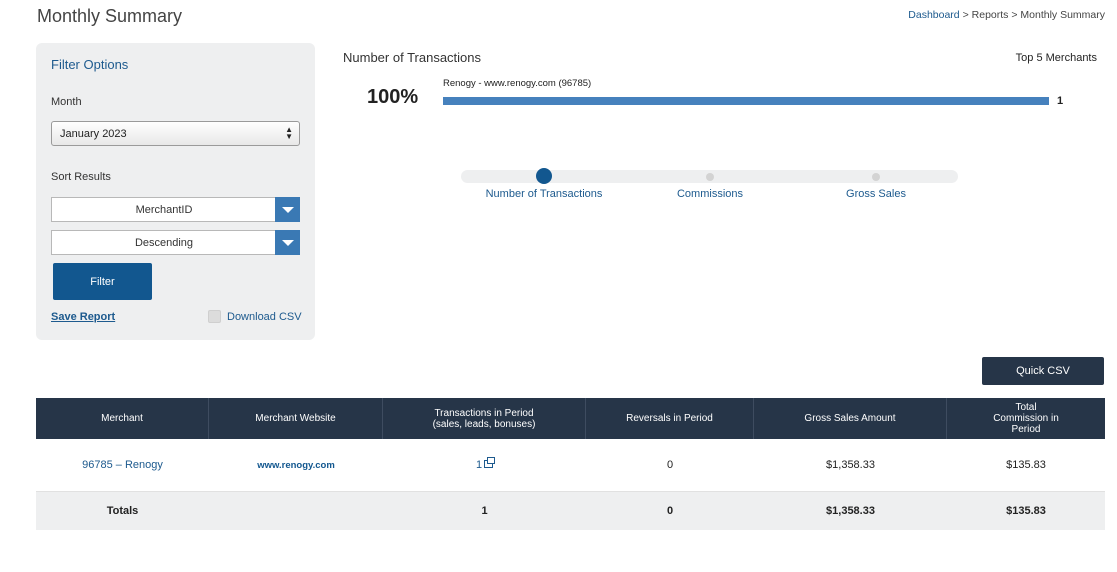 This screenshot has width=1117, height=572. What do you see at coordinates (175, 133) in the screenshot?
I see `month-select: January 2023 ▲ ▼` at bounding box center [175, 133].